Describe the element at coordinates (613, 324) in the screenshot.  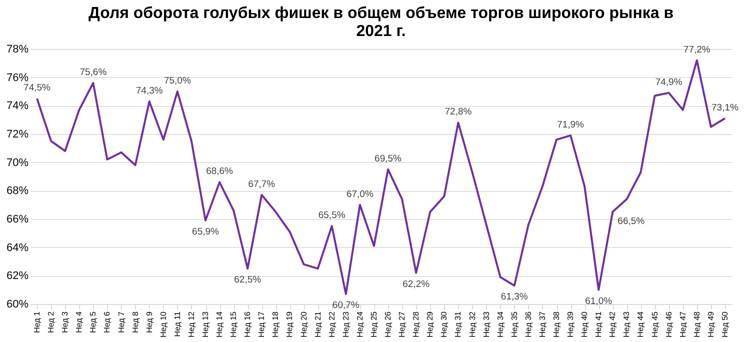
I see `x-tick-label: Нед 42` at that location.